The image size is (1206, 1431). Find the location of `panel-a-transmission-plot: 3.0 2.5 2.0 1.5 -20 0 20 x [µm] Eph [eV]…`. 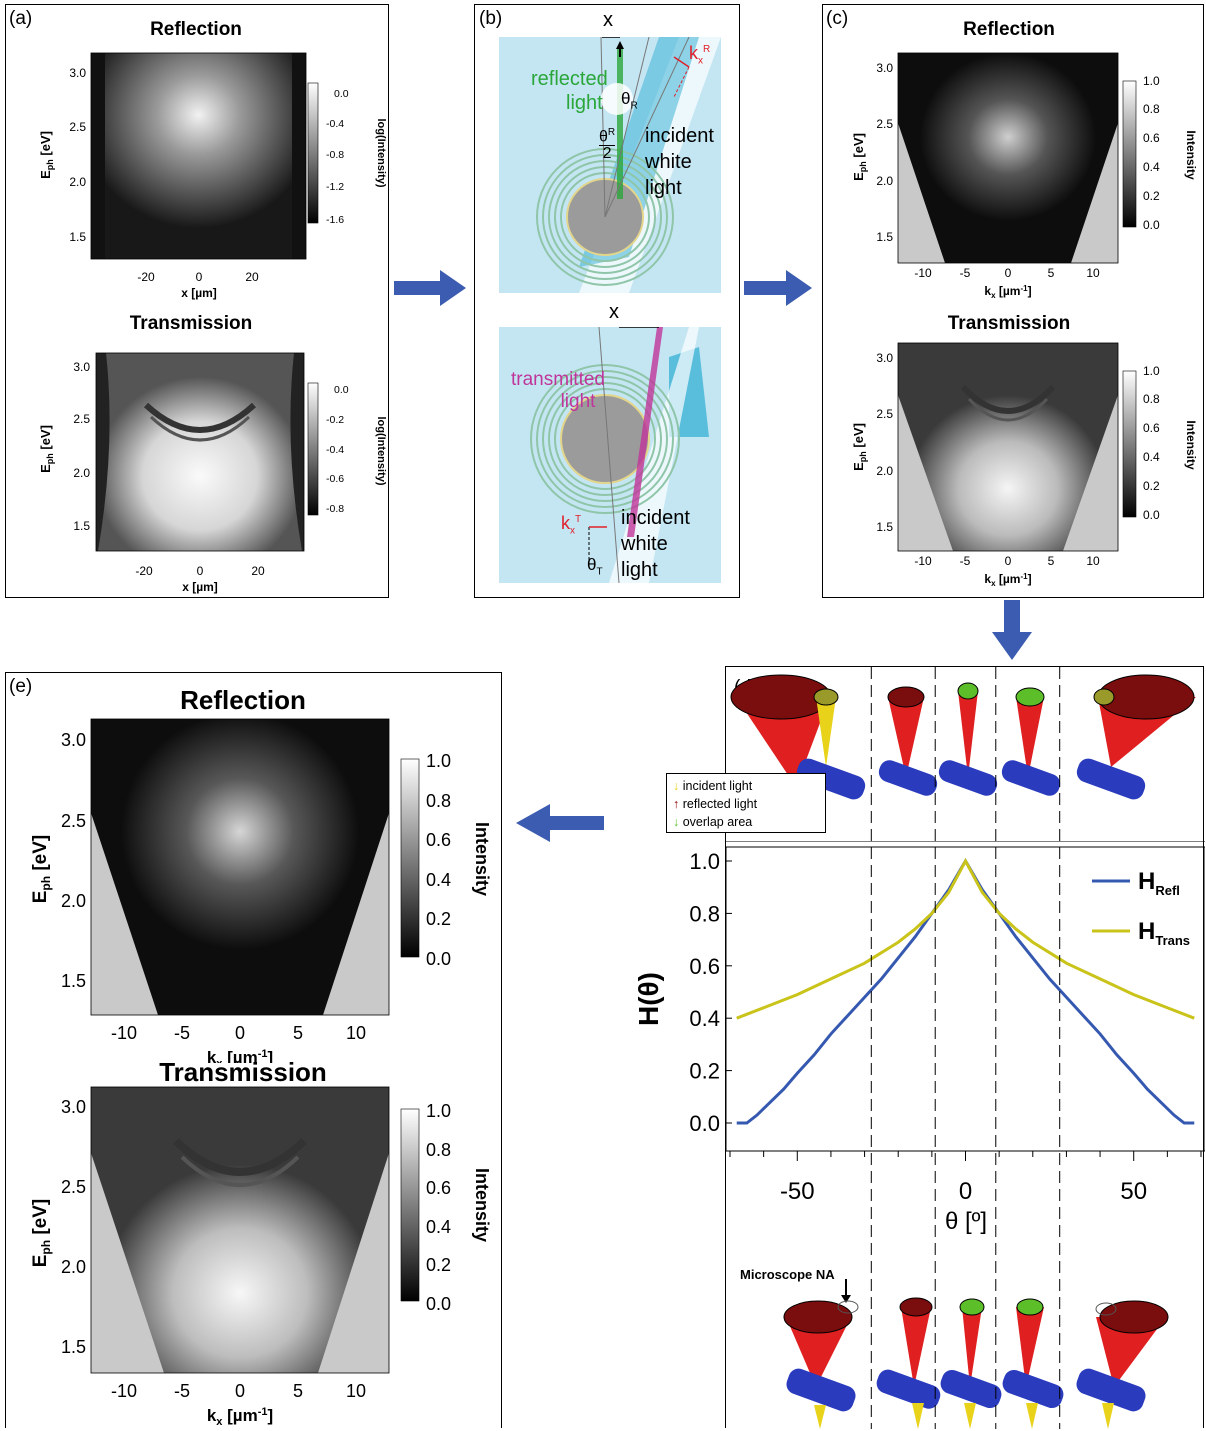

panel-a-transmission-plot: 3.0 2.5 2.0 1.5 -20 0 20 x [µm] Eph [eV]… is located at coordinates (212, 473).